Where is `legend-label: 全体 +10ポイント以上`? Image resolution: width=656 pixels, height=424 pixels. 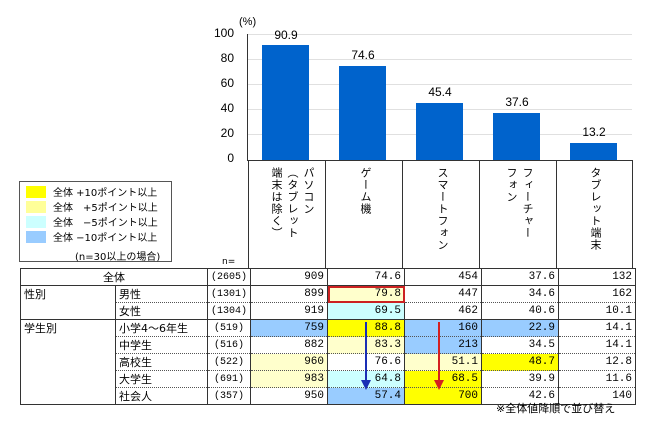 legend-label: 全体 +10ポイント以上 is located at coordinates (105, 193).